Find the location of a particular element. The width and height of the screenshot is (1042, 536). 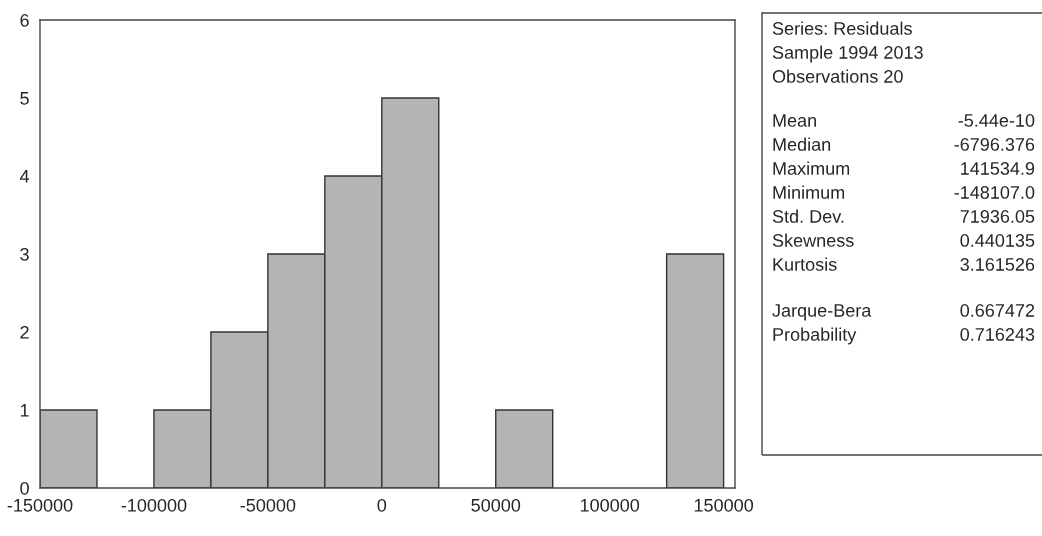

text: 141534.9 is located at coordinates (998, 168).